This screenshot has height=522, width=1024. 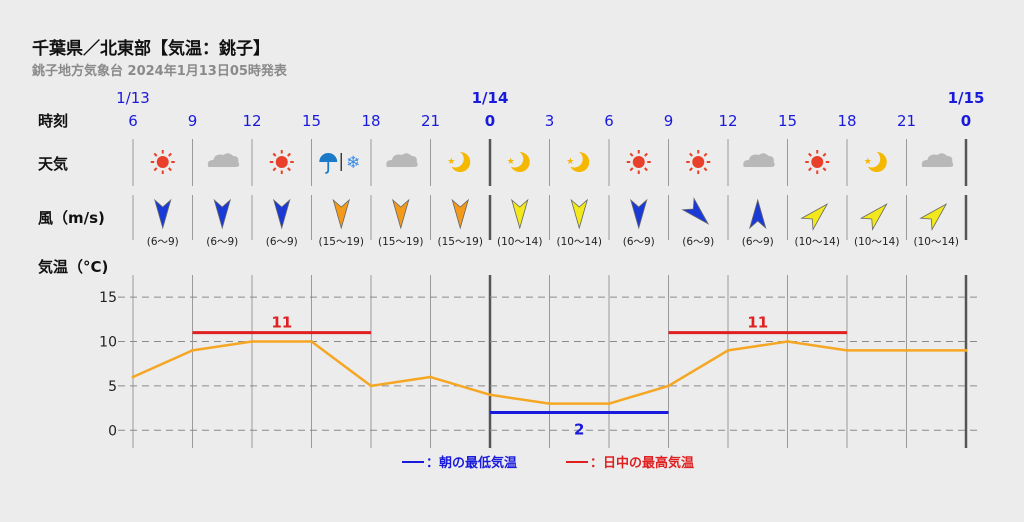 What do you see at coordinates (159, 71) in the screenshot?
I see `page-subtitle: 銚子地方気象台 2024年1月13日05時発表` at bounding box center [159, 71].